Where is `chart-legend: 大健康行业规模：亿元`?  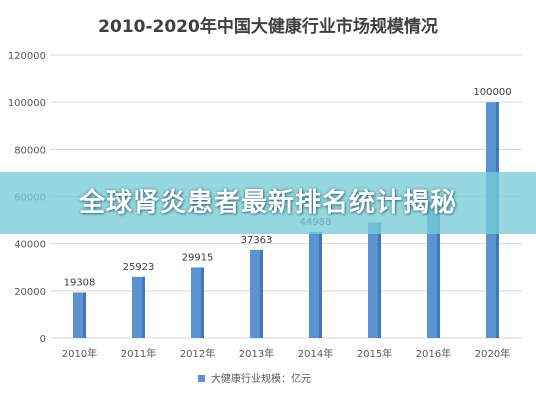 chart-legend: 大健康行业规模：亿元 is located at coordinates (254, 378).